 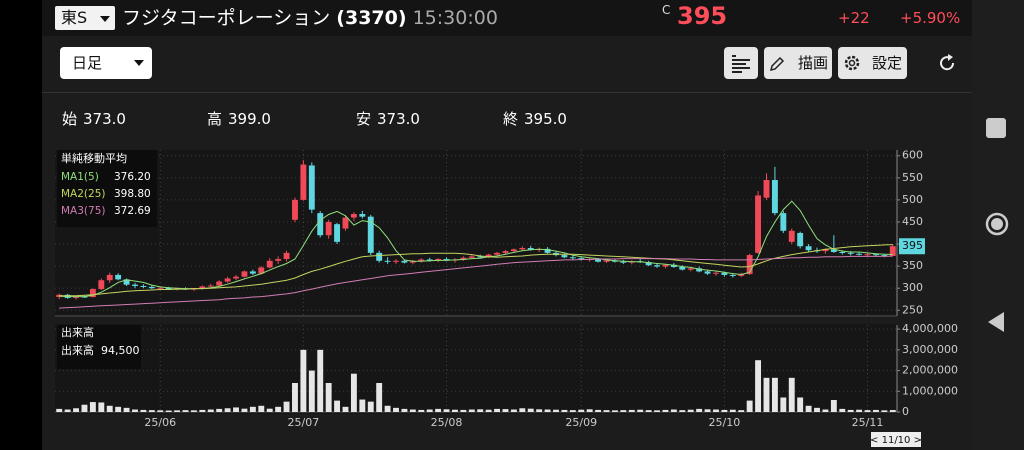 What do you see at coordinates (912, 245) in the screenshot?
I see `price-tag-label: 395` at bounding box center [912, 245].